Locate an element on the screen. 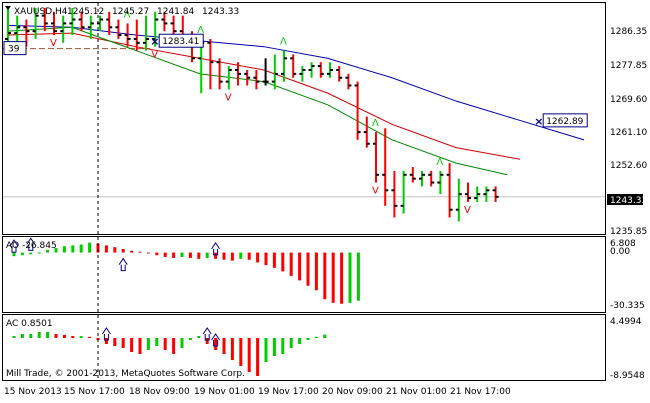 Image resolution: width=650 pixels, height=403 pixels. price-label-text: 1283.41 is located at coordinates (180, 42).